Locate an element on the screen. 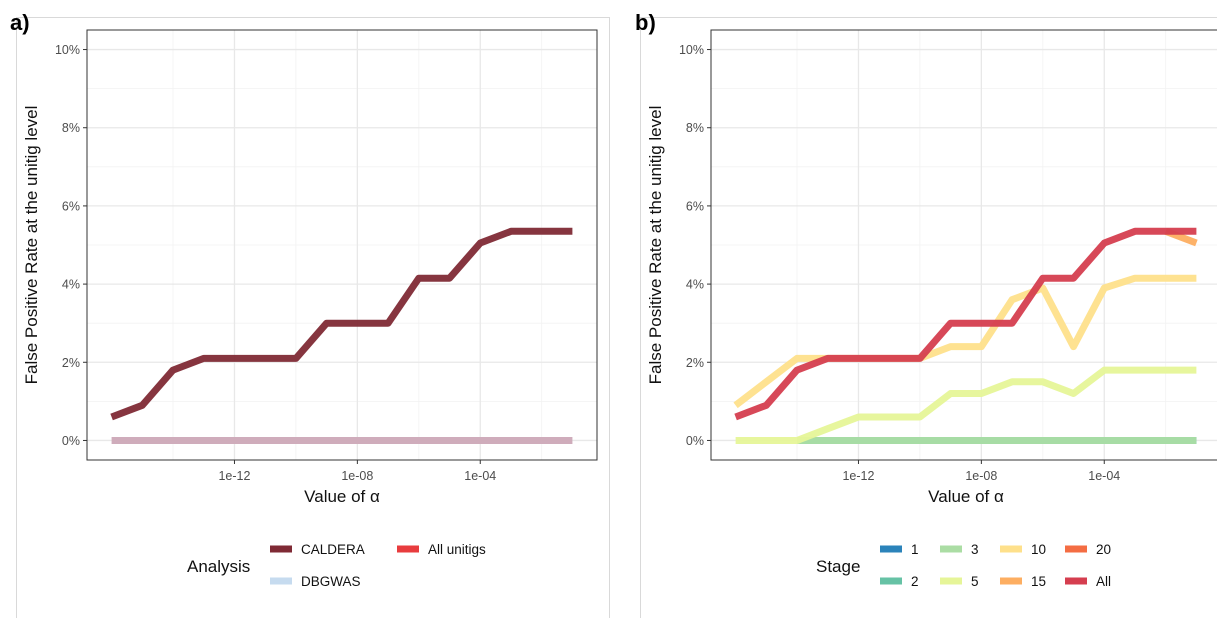  b-legend-label: 2 is located at coordinates (915, 581).